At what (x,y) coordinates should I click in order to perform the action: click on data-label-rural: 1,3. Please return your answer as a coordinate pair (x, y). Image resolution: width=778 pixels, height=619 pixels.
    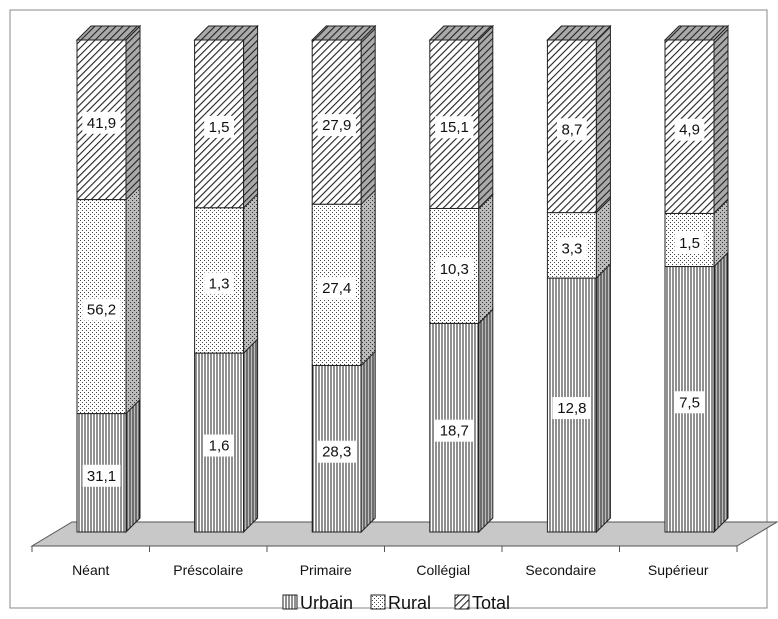
    Looking at the image, I should click on (219, 283).